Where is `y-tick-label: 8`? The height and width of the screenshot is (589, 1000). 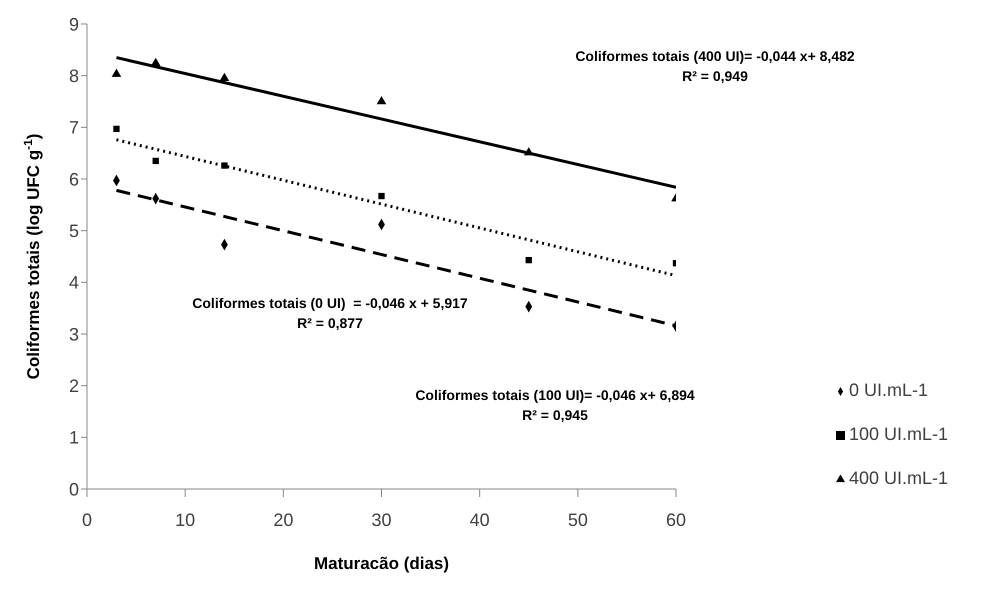 y-tick-label: 8 is located at coordinates (73, 76).